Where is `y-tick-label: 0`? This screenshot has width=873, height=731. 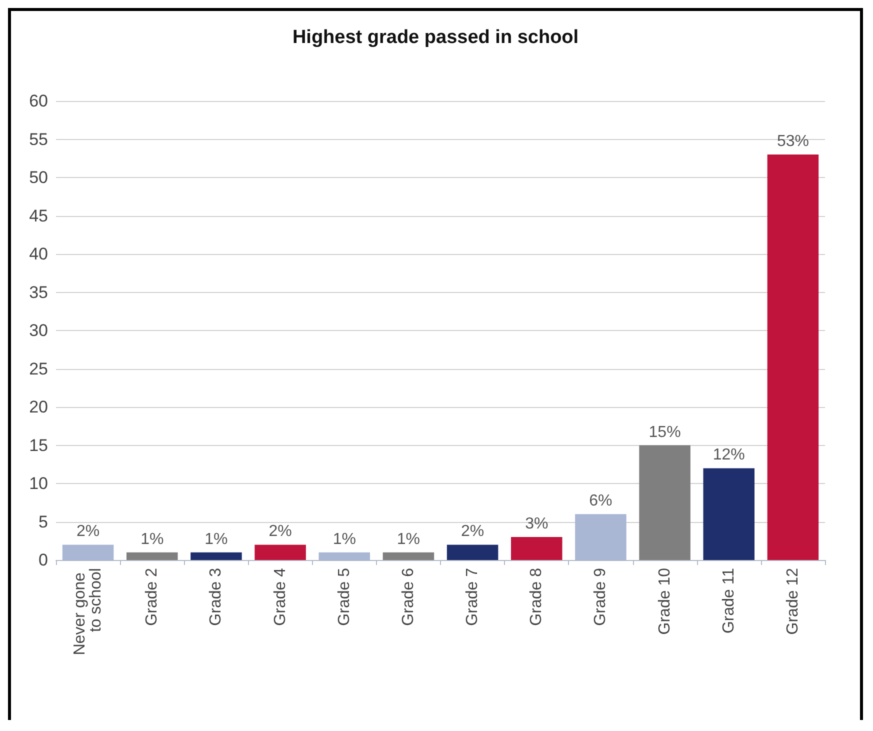 y-tick-label: 0 is located at coordinates (43, 560).